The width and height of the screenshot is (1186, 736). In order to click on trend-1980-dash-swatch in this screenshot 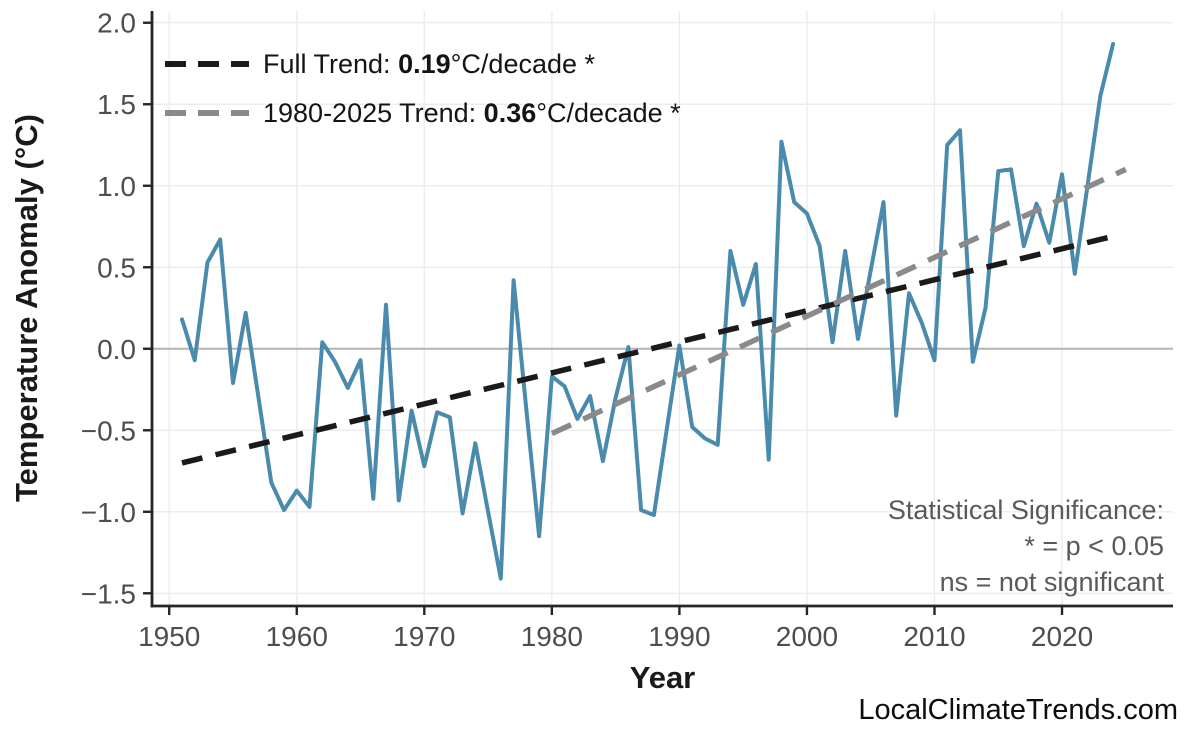, I will do `click(207, 113)`.